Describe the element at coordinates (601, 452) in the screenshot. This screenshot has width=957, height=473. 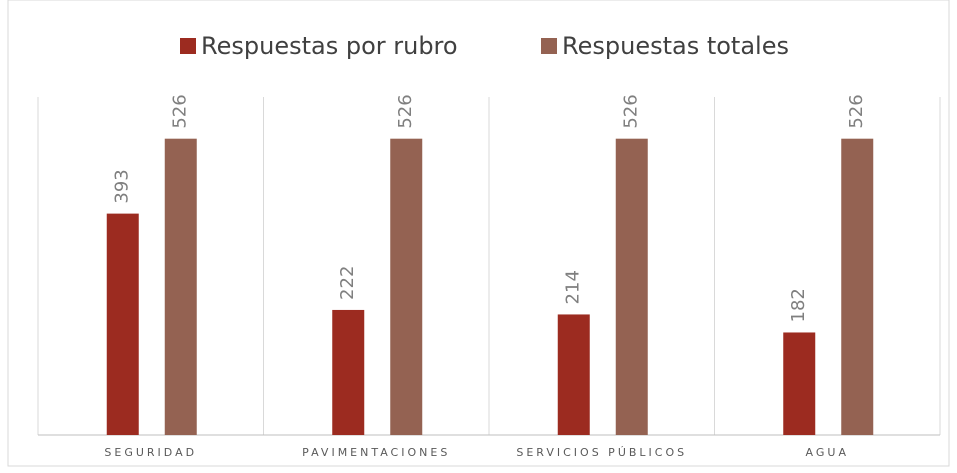
I see `x-tick-label: SERVICIOS PÚBLICOS` at that location.